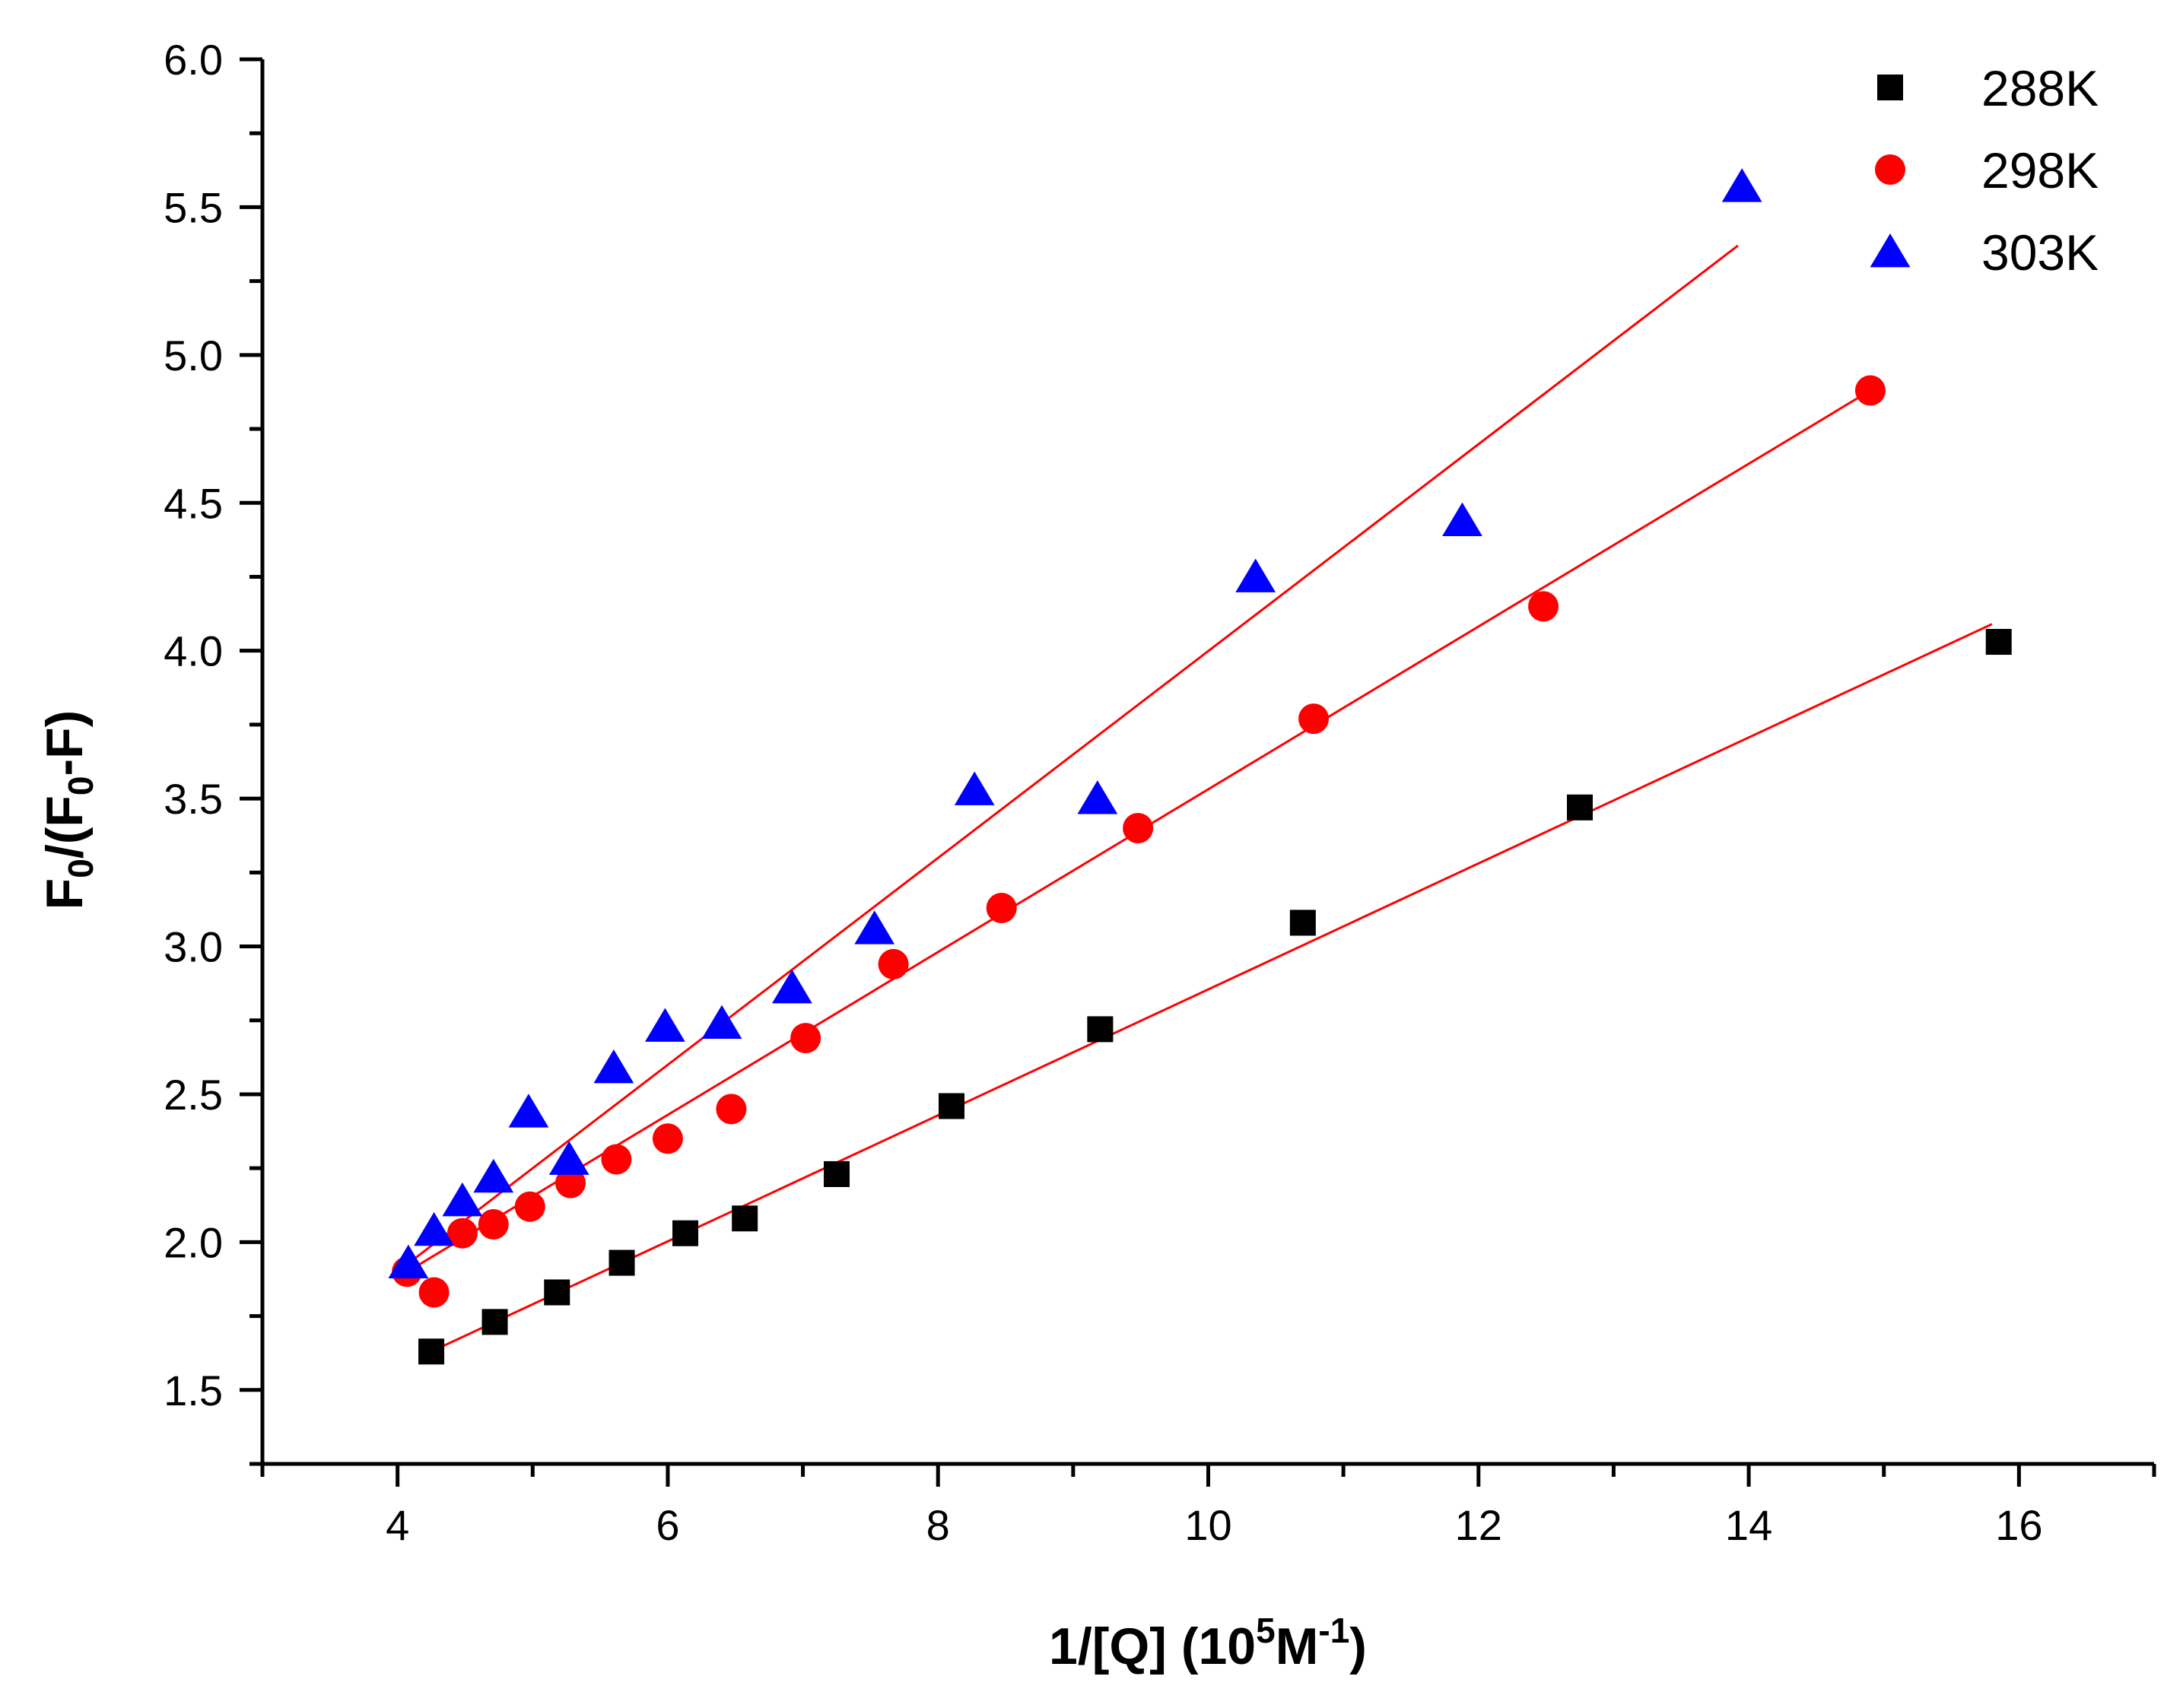 The height and width of the screenshot is (1708, 2183). I want to click on x-tick-label: 6, so click(667, 1525).